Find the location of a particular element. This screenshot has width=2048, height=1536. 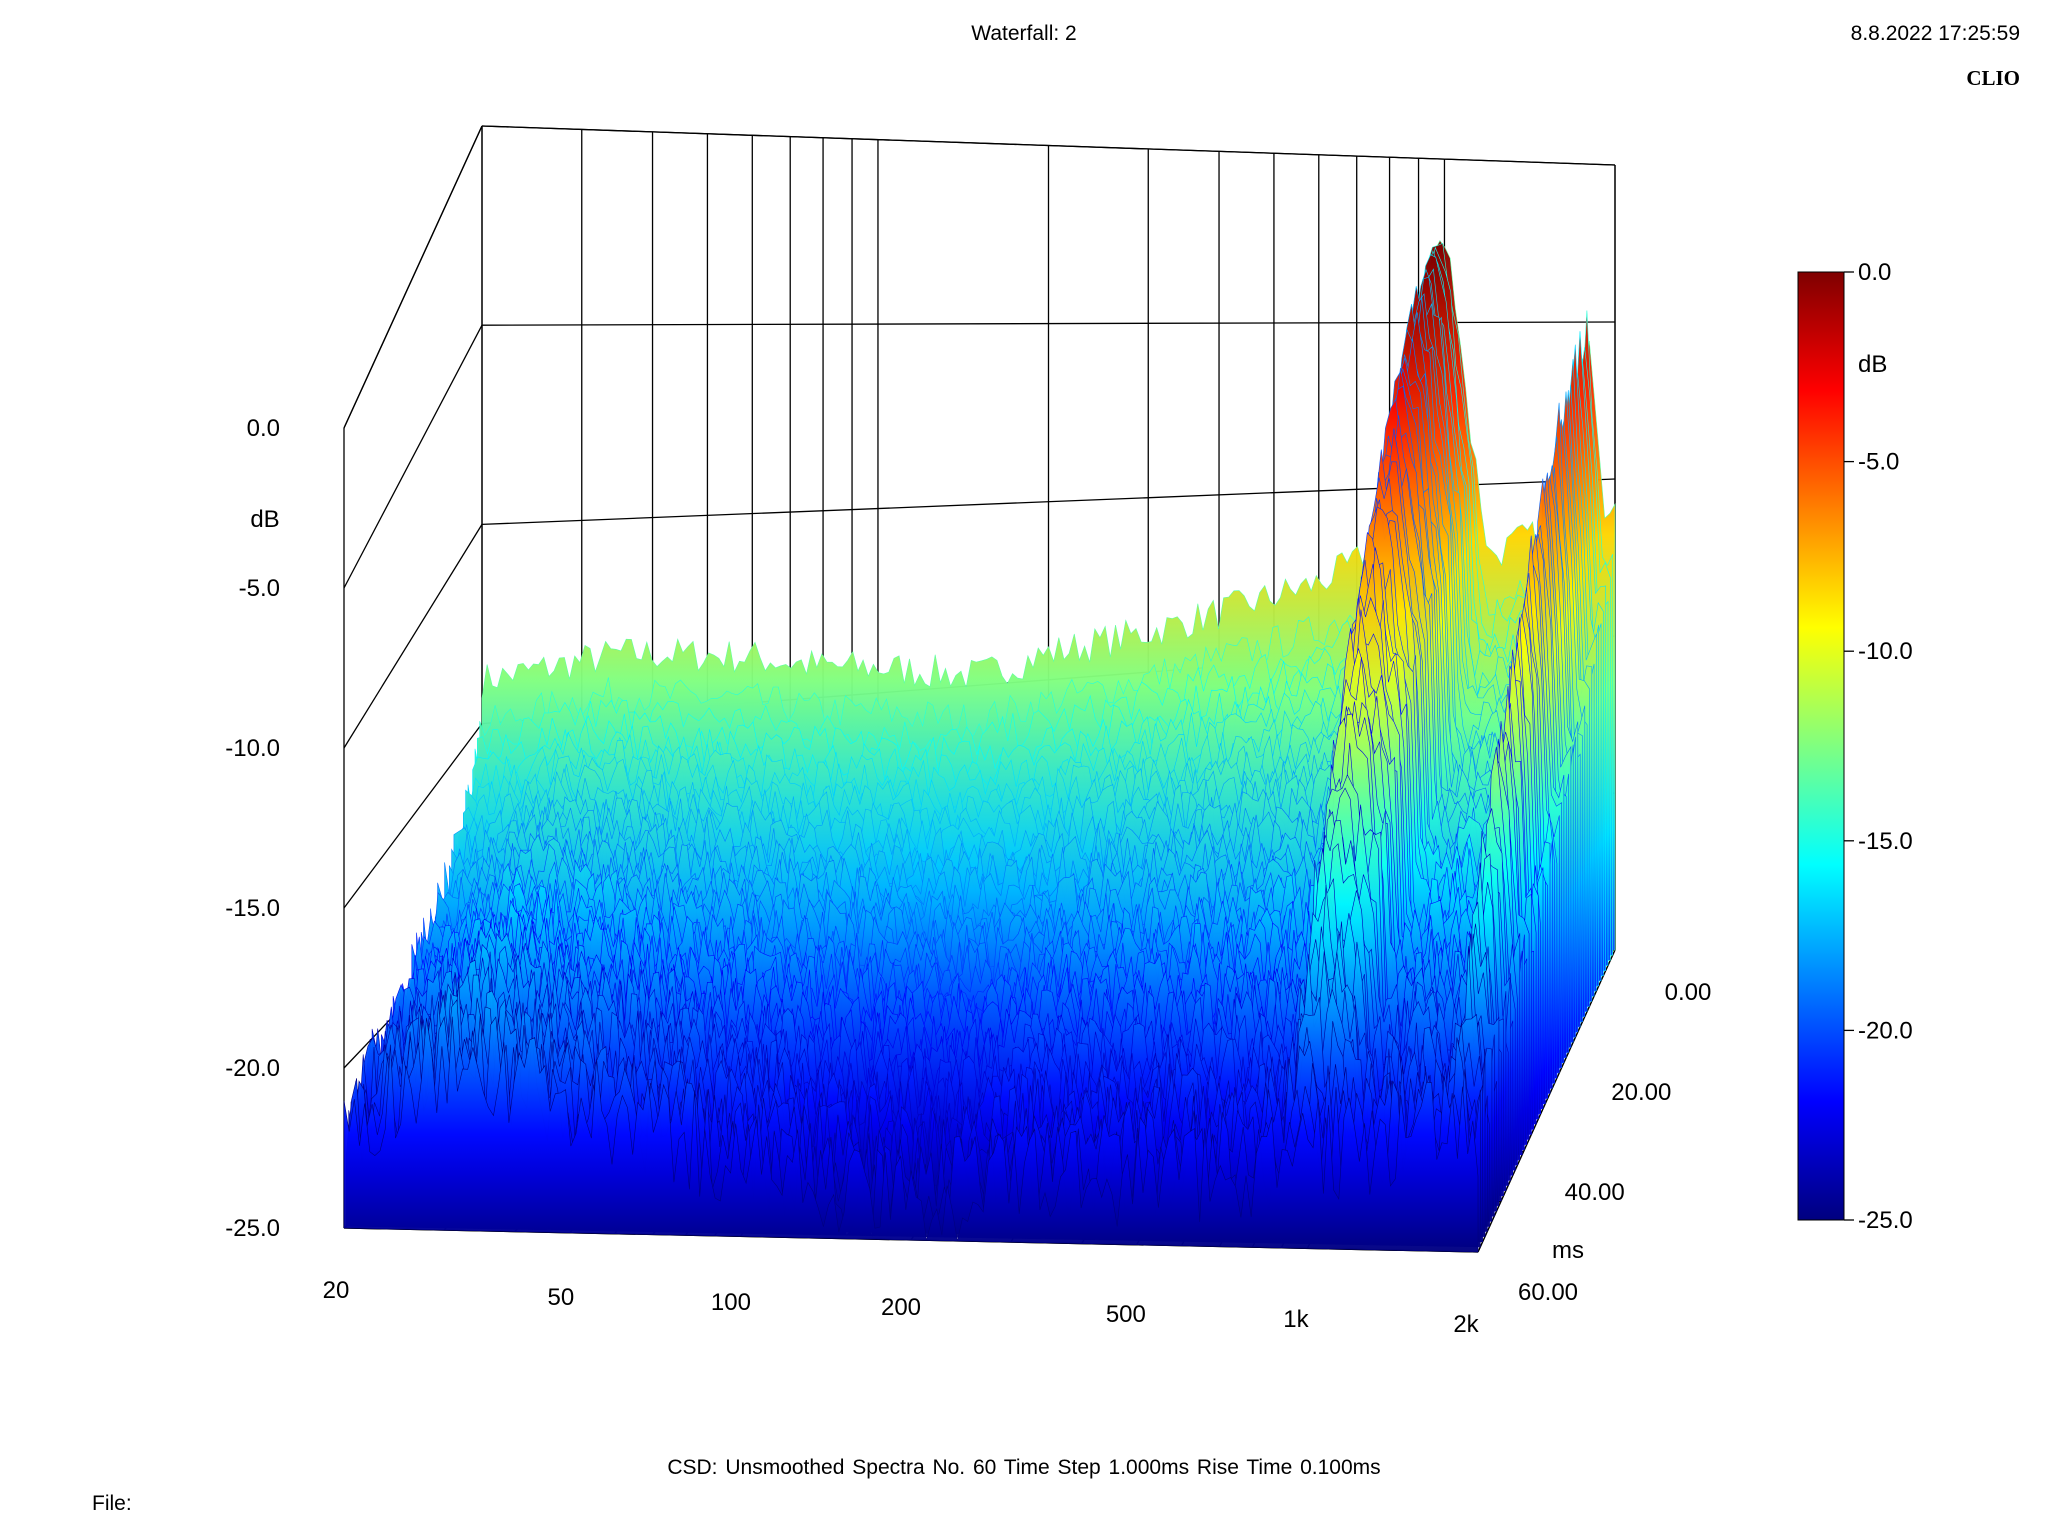

colorbar-tick-label: -25.0 is located at coordinates (1885, 1220).